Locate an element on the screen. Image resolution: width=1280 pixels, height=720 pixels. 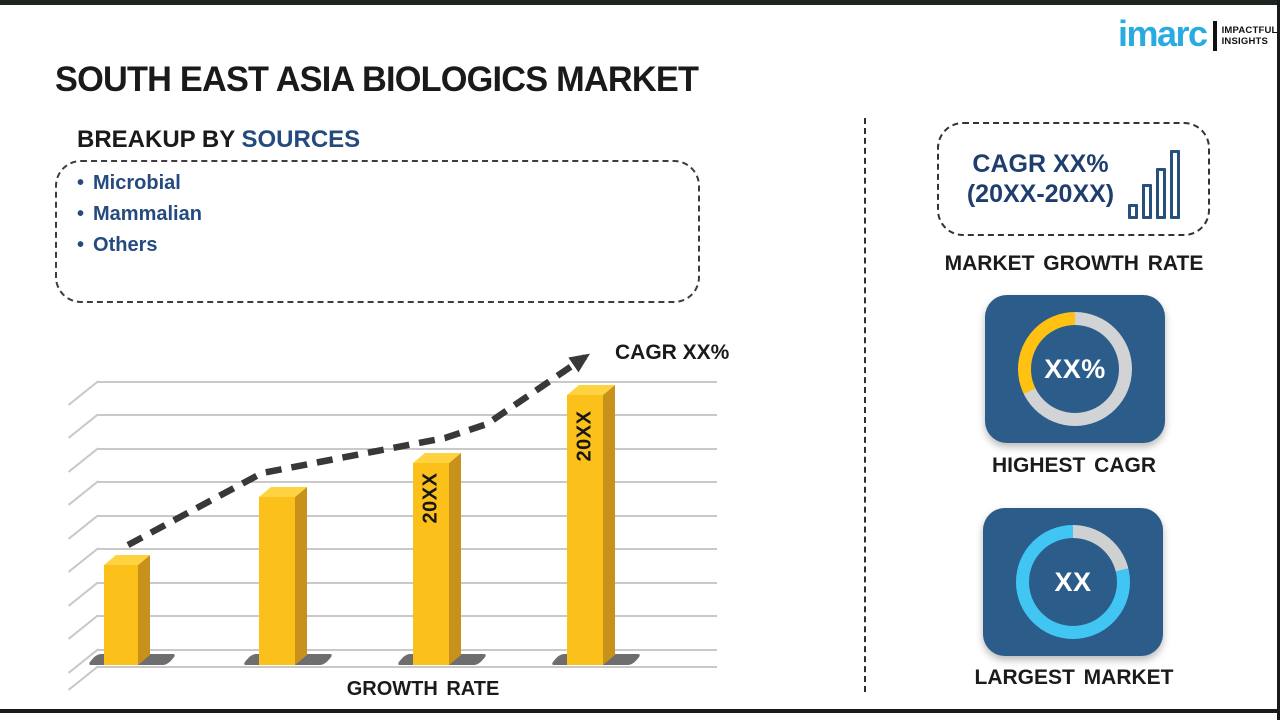
trend-cagr-annotation: CAGR XX% is located at coordinates (672, 352).